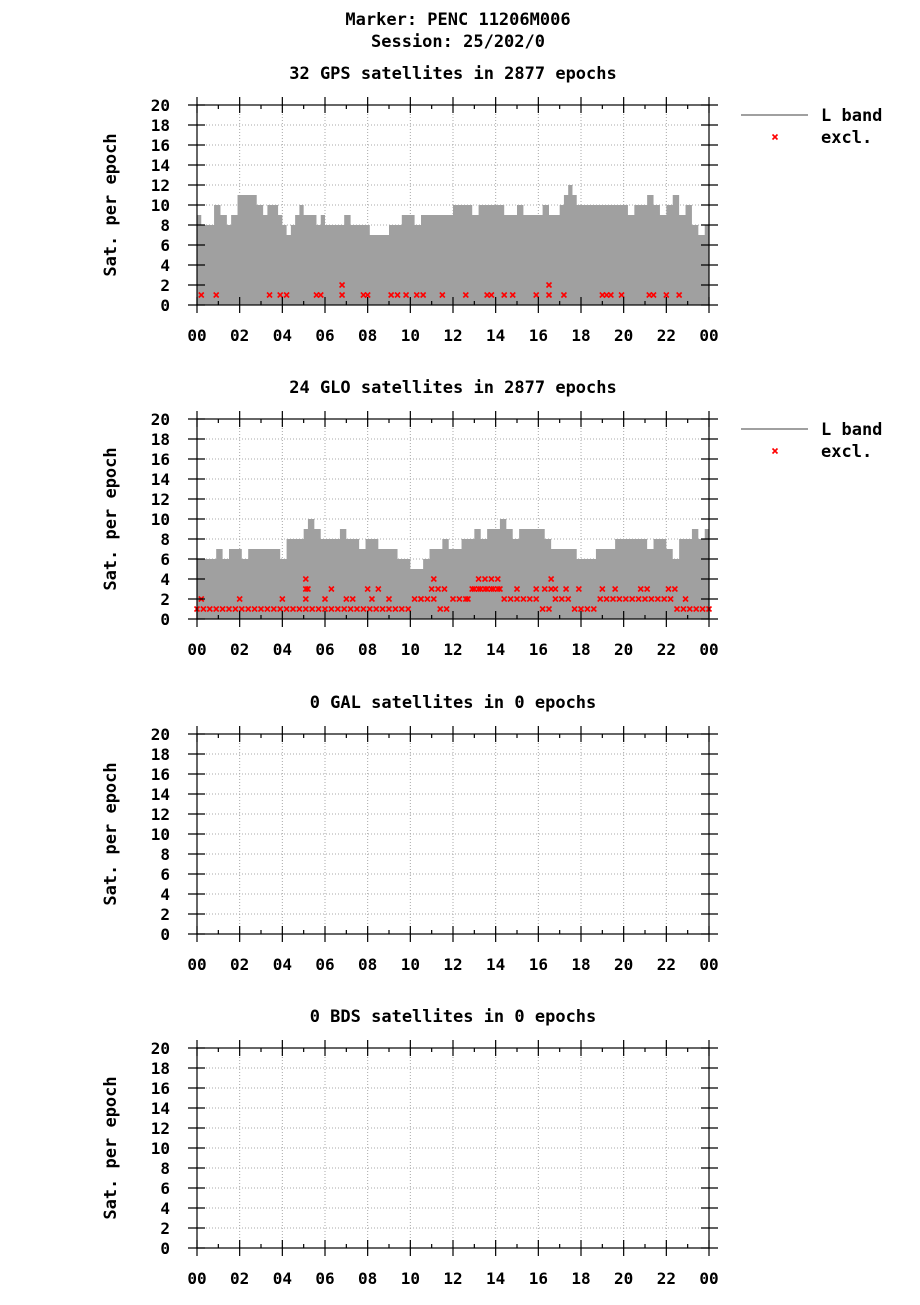  What do you see at coordinates (453, 703) in the screenshot?
I see `chart-title: 0 GAL satellites in 0 epochs` at bounding box center [453, 703].